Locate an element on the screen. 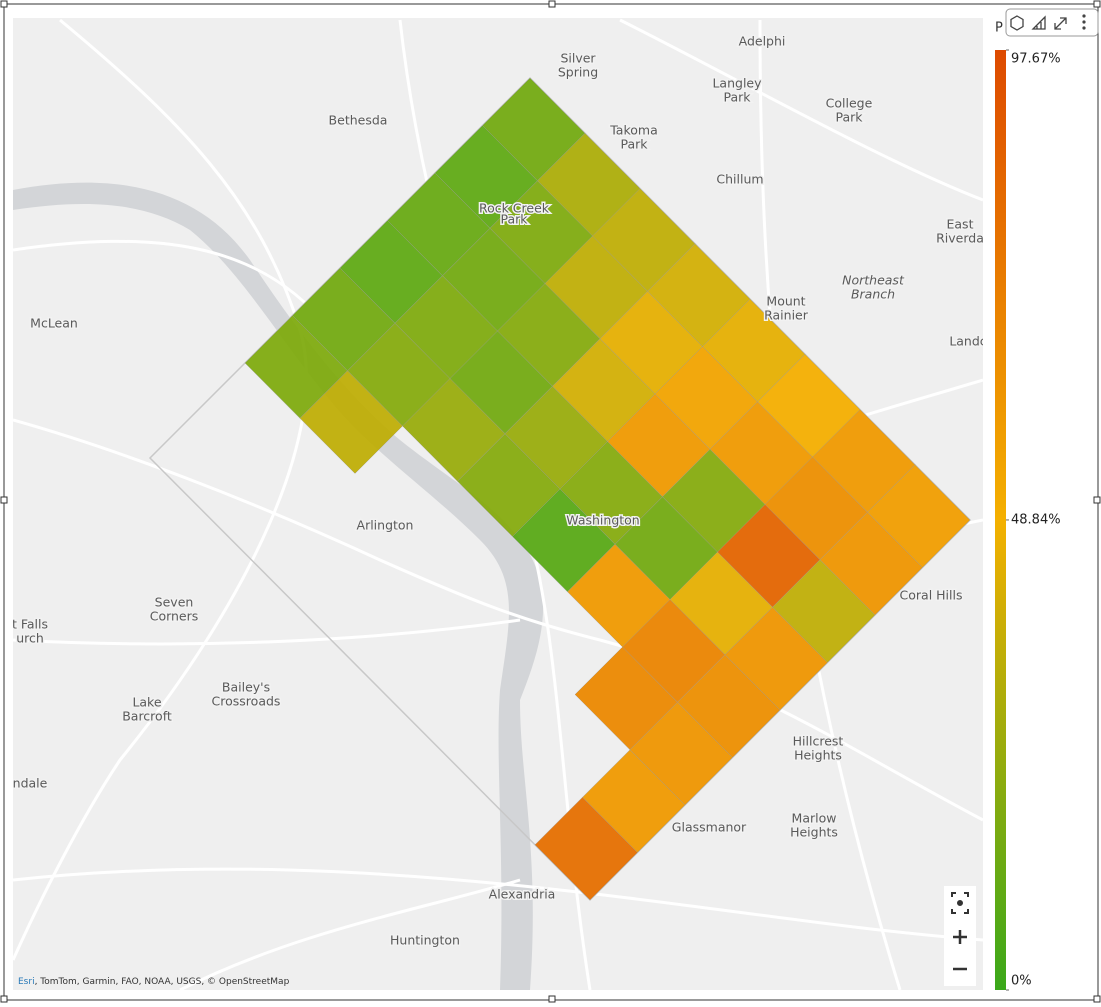 The width and height of the screenshot is (1101, 1007). place-label: Bethesda is located at coordinates (358, 120).